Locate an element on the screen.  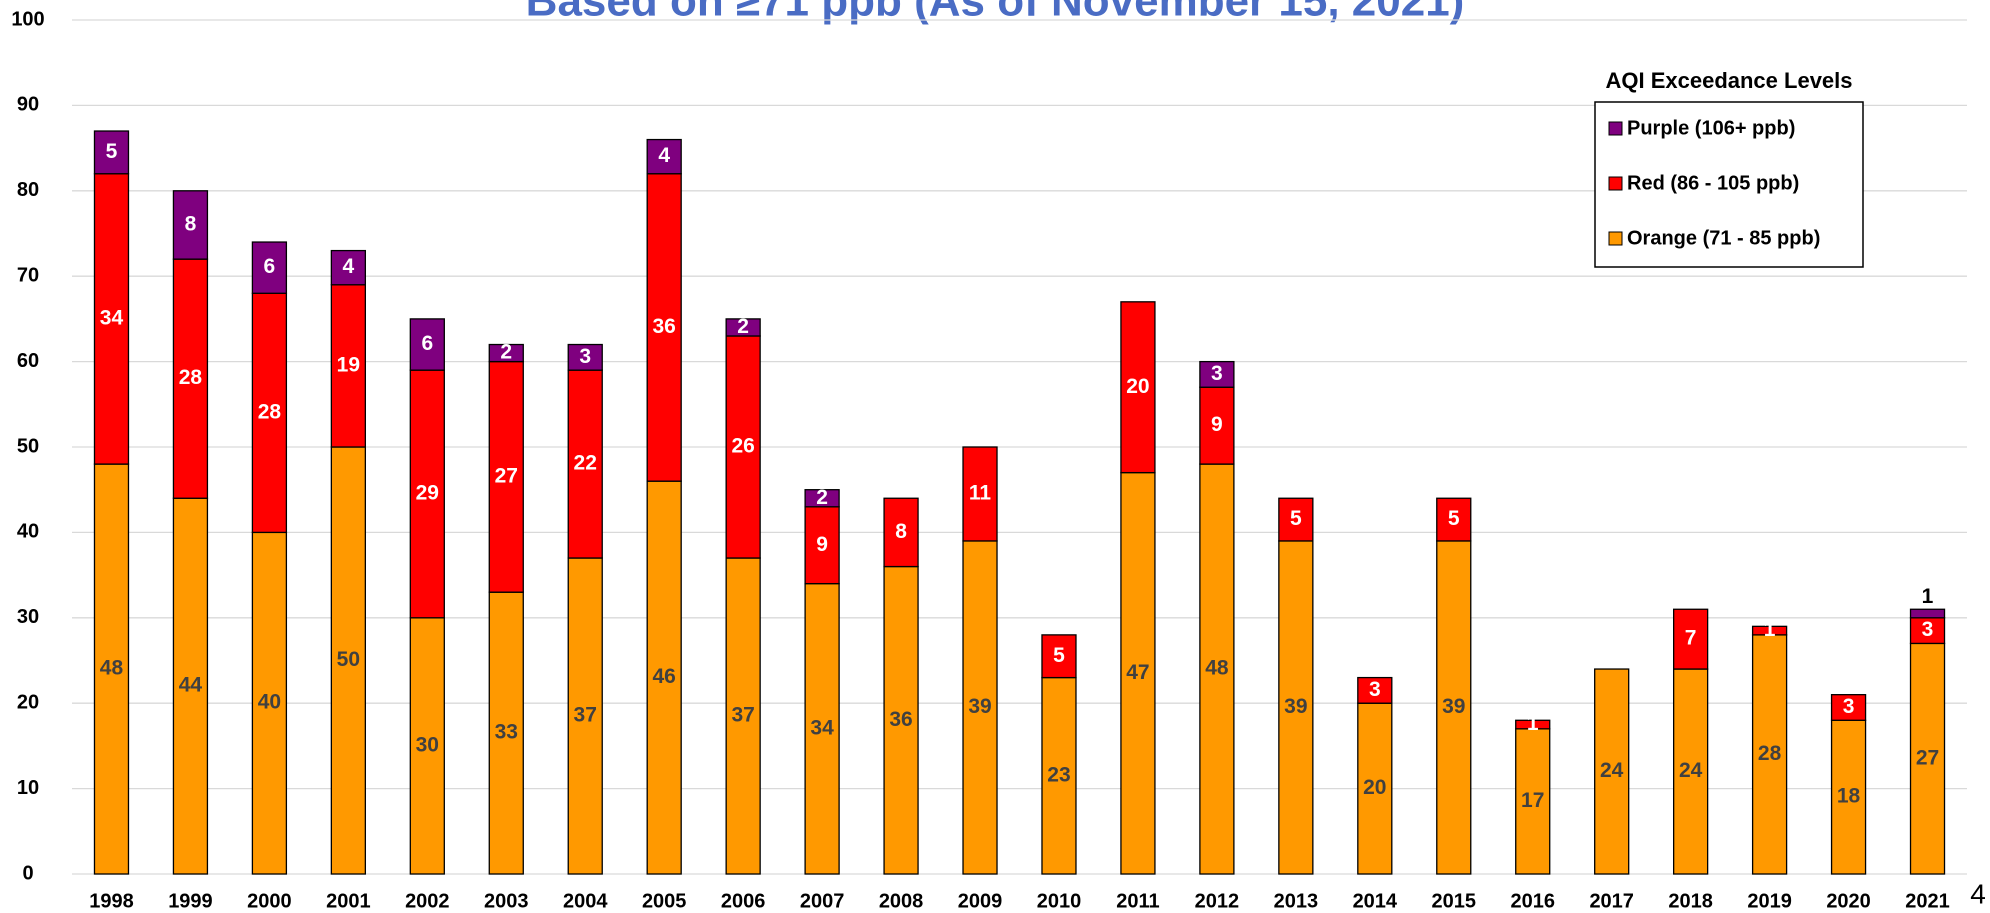
x-tick-label: 2006 is located at coordinates (743, 901).